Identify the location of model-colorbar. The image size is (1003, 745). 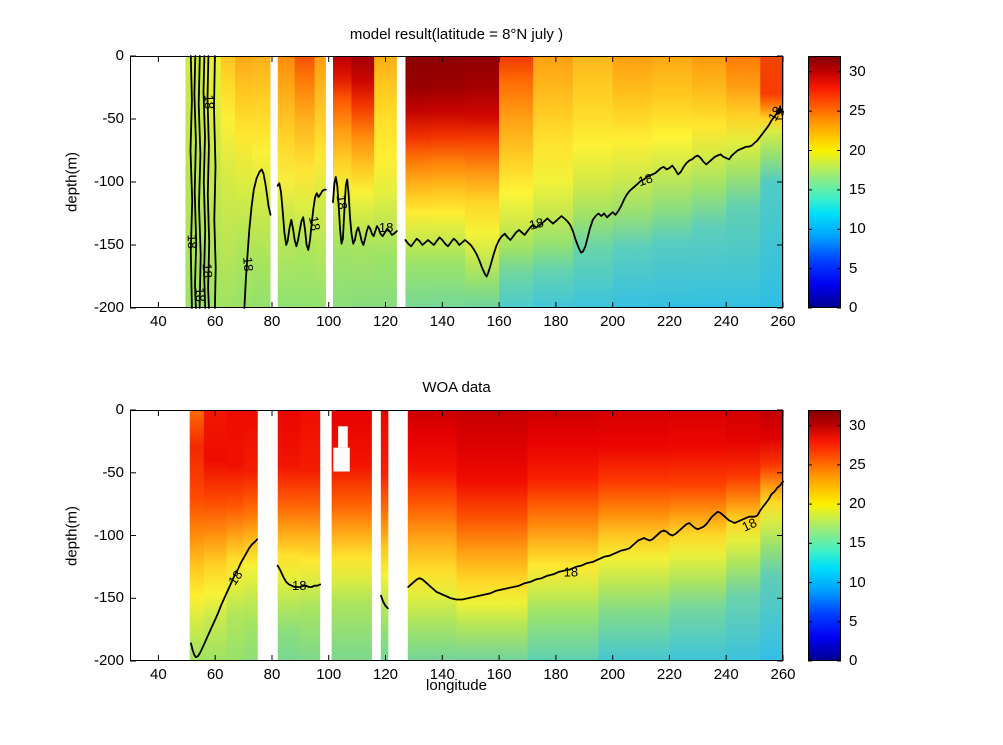
(824, 182).